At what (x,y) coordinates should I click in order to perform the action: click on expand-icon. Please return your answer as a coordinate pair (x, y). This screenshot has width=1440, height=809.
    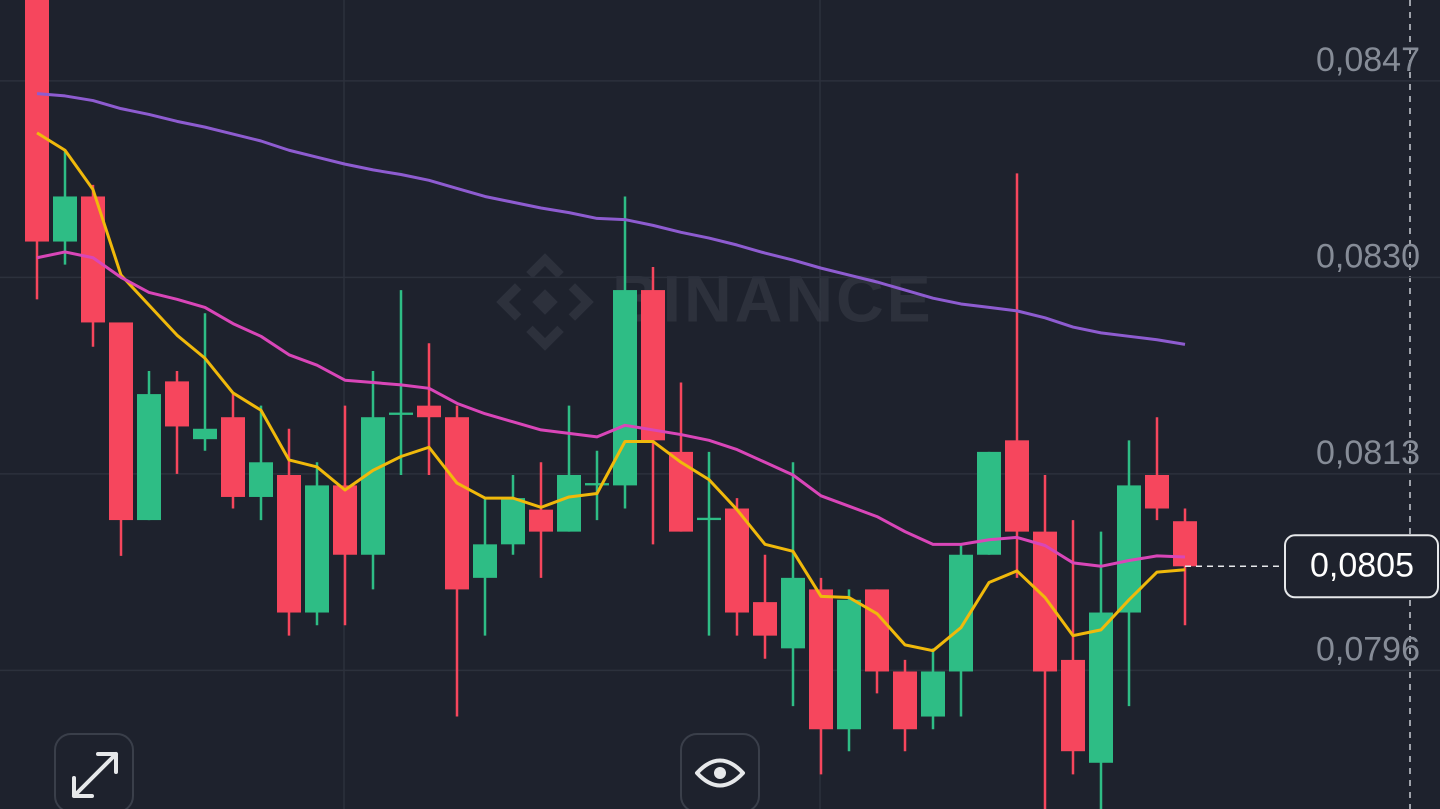
    Looking at the image, I should click on (95, 775).